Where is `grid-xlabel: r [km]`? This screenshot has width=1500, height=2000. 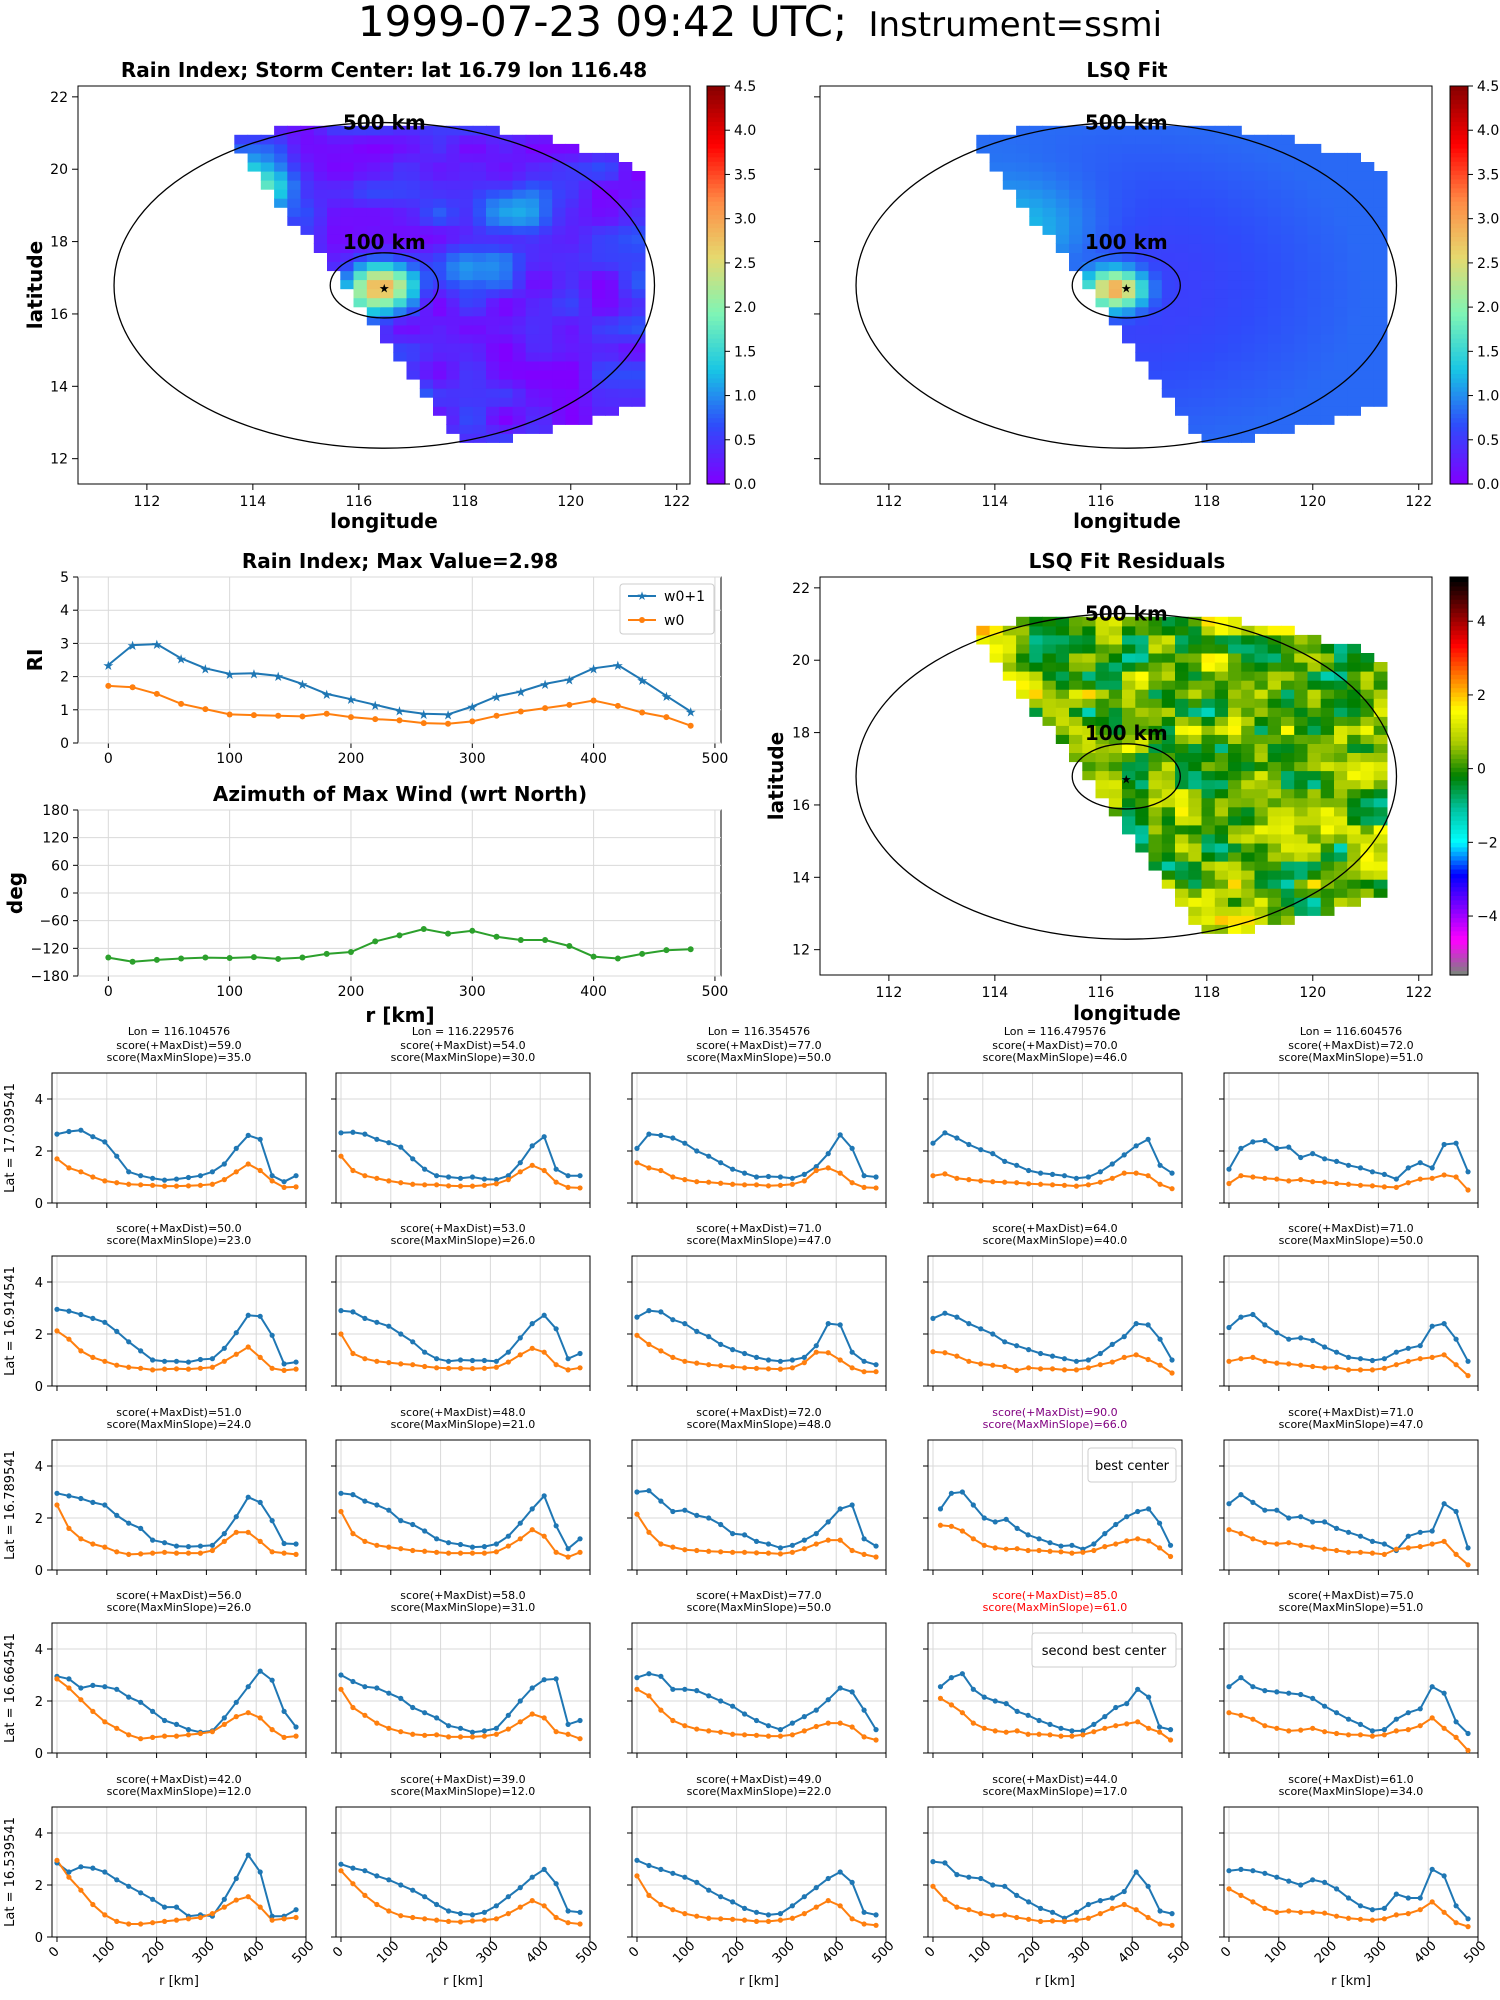 grid-xlabel: r [km] is located at coordinates (1351, 1981).